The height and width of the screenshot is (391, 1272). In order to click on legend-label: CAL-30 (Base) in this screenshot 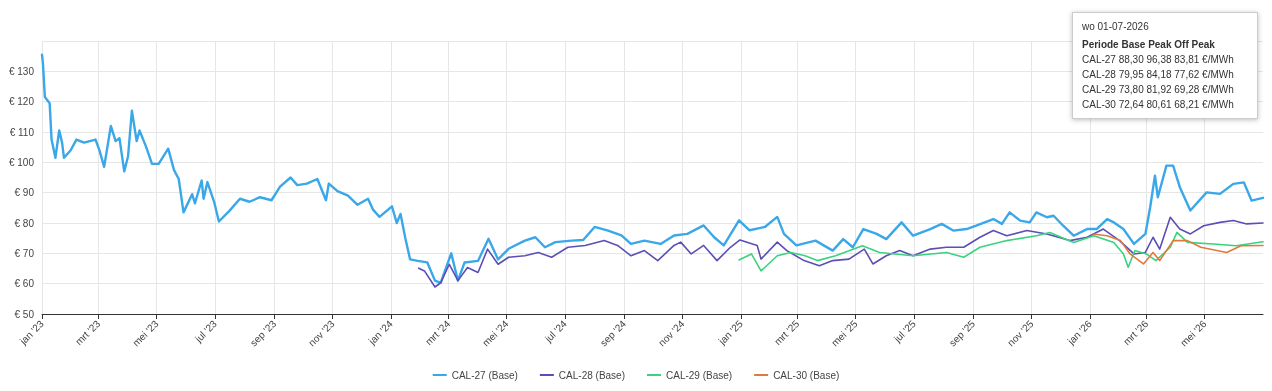, I will do `click(806, 375)`.